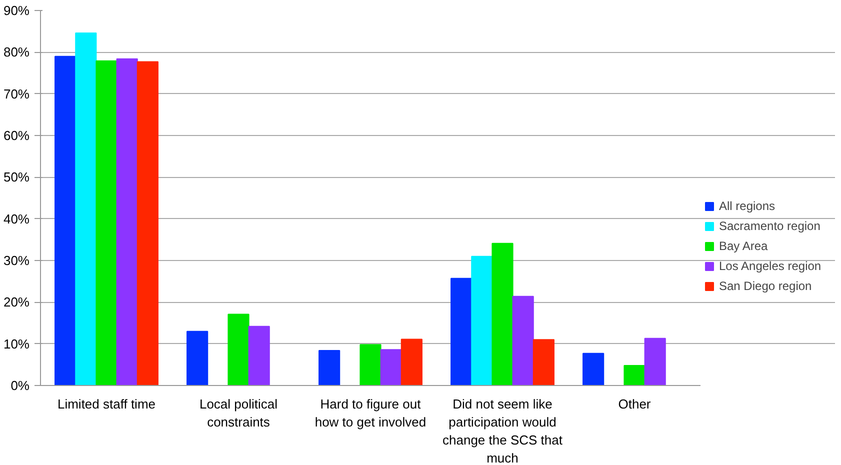 This screenshot has width=841, height=465. I want to click on y-tick-label: 30%, so click(16, 260).